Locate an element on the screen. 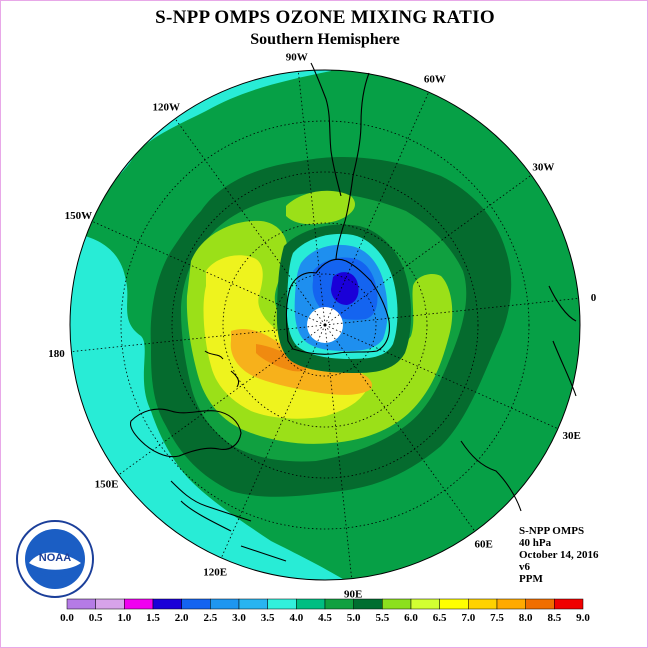 This screenshot has height=648, width=648. info-level: 40 hPa is located at coordinates (535, 543).